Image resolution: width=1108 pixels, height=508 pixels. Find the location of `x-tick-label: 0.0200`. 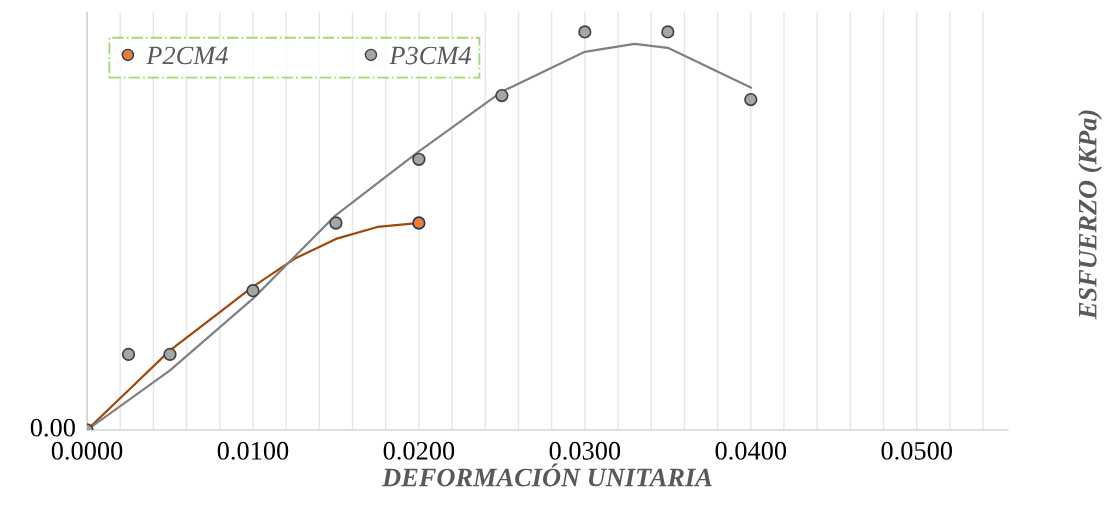

x-tick-label: 0.0200 is located at coordinates (419, 450).